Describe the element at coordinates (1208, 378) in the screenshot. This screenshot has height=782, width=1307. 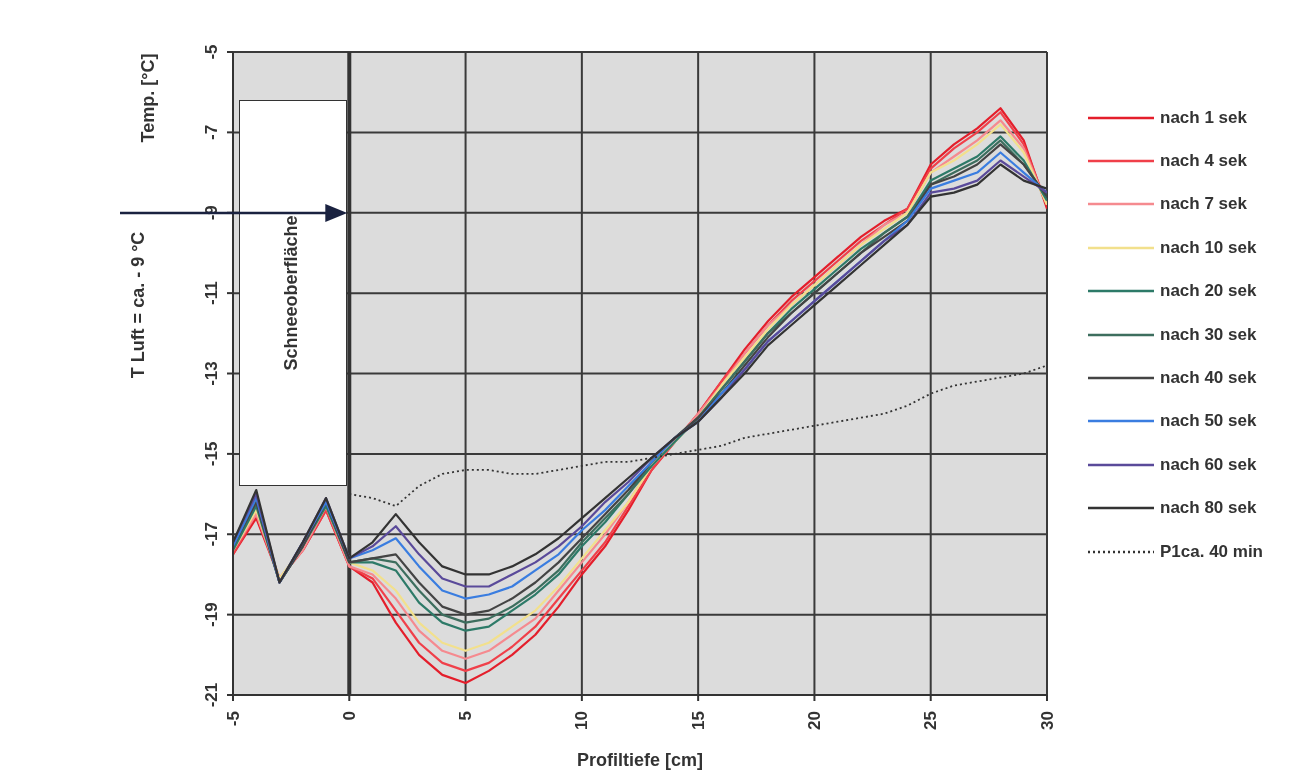
I see `legend-label: nach 40 sek` at that location.